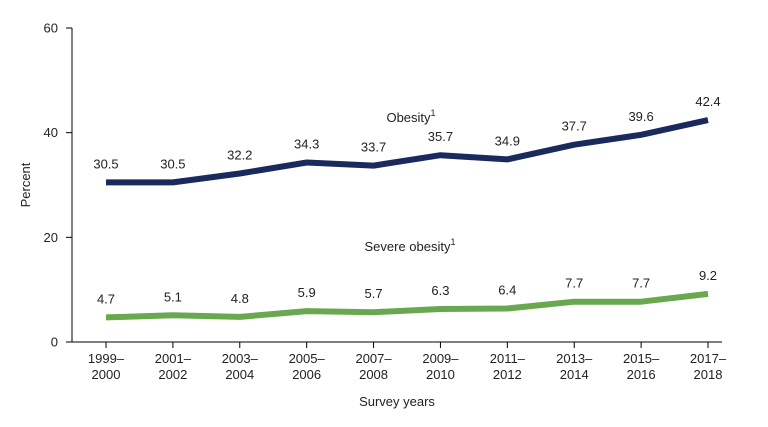  I want to click on series-name: Obesity, so click(408, 117).